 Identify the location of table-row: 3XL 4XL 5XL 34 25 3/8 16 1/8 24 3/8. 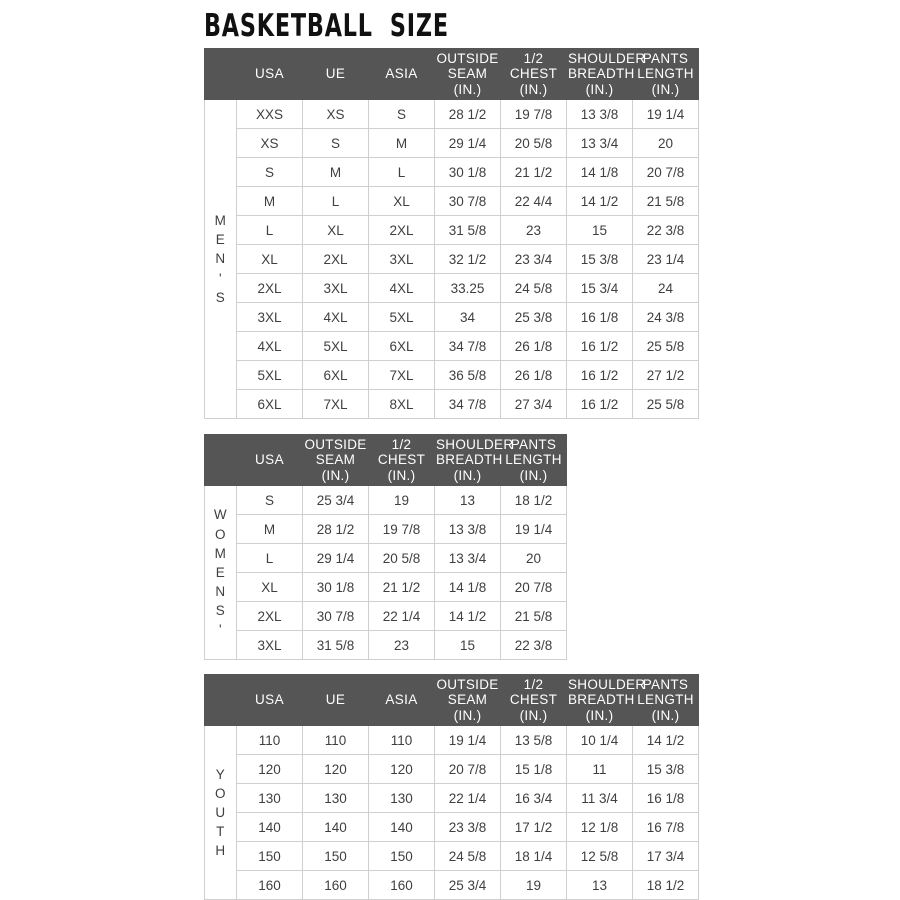
(452, 317).